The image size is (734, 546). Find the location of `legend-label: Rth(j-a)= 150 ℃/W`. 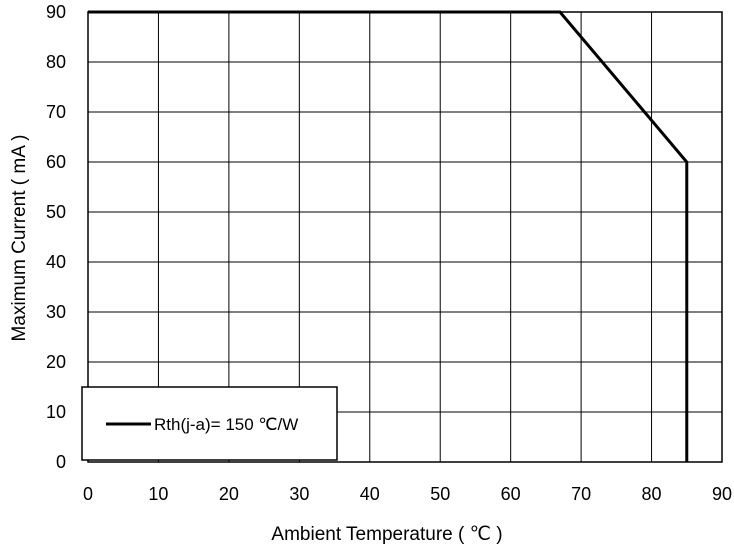

legend-label: Rth(j-a)= 150 ℃/W is located at coordinates (226, 424).